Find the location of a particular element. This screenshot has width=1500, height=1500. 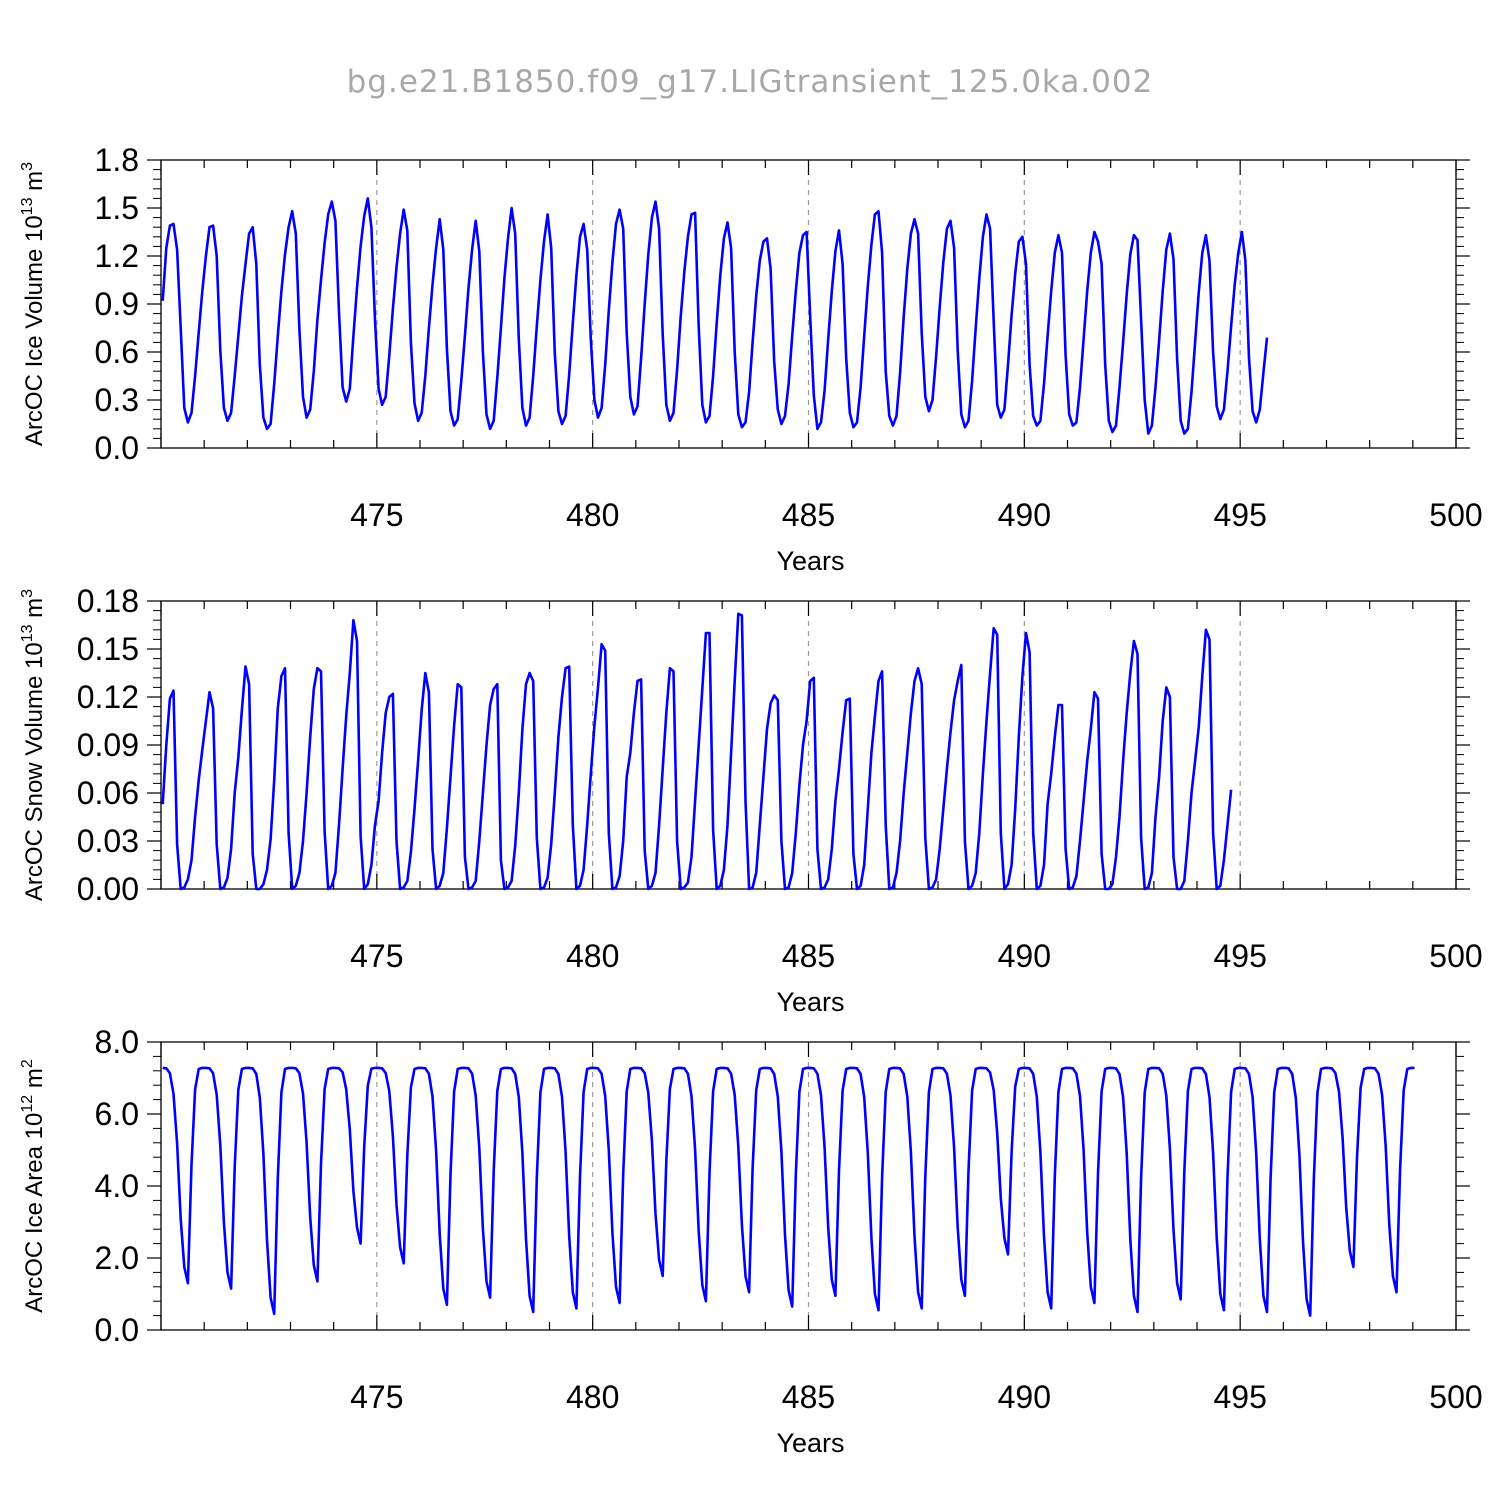

y-axis-label: ArcOC Snow Volume 1013 m3 is located at coordinates (33, 745).